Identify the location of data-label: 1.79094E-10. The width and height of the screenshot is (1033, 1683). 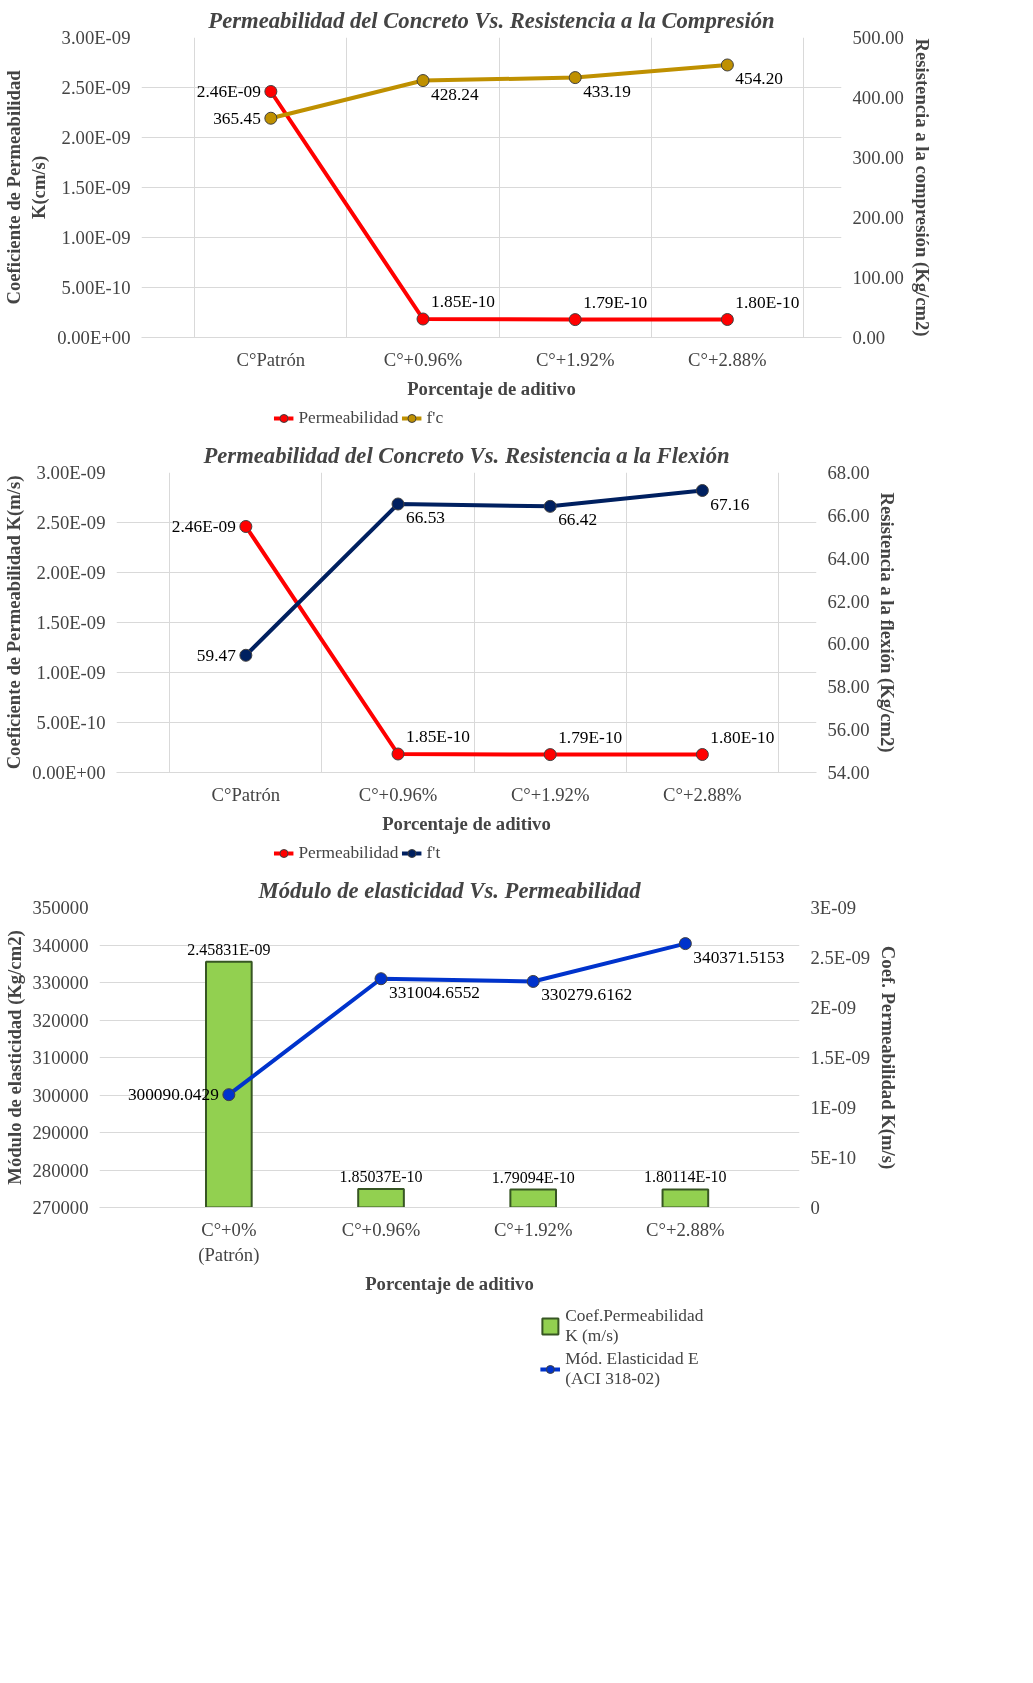
(533, 1177).